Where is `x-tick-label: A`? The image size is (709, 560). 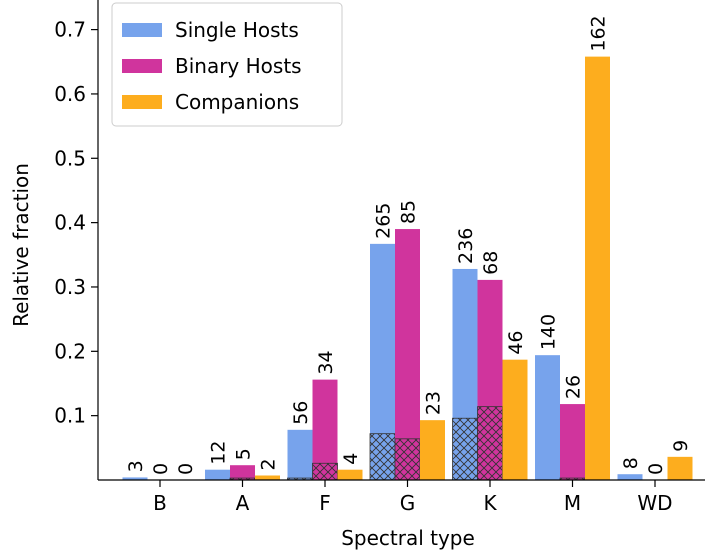
x-tick-label: A is located at coordinates (243, 503).